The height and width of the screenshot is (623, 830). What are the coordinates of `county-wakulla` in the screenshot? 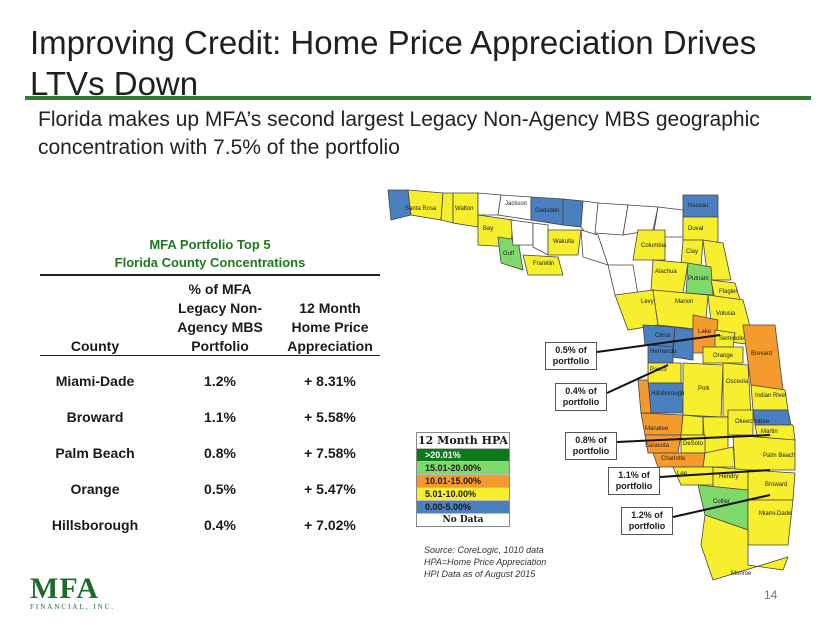 It's located at (564, 242).